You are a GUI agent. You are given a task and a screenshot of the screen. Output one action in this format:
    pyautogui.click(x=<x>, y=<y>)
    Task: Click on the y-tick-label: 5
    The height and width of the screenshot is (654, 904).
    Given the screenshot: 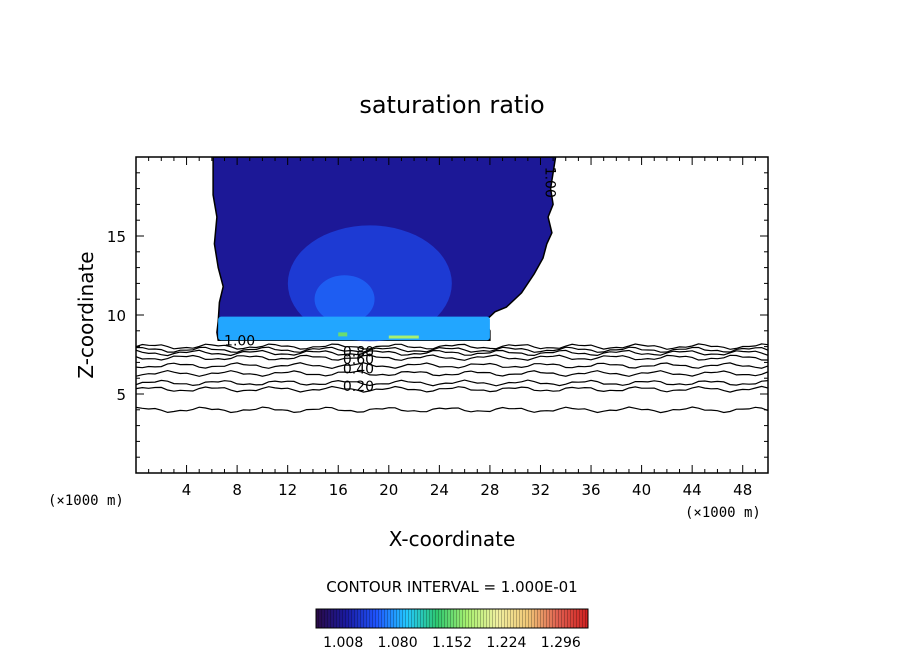 What is the action you would take?
    pyautogui.click(x=121, y=395)
    